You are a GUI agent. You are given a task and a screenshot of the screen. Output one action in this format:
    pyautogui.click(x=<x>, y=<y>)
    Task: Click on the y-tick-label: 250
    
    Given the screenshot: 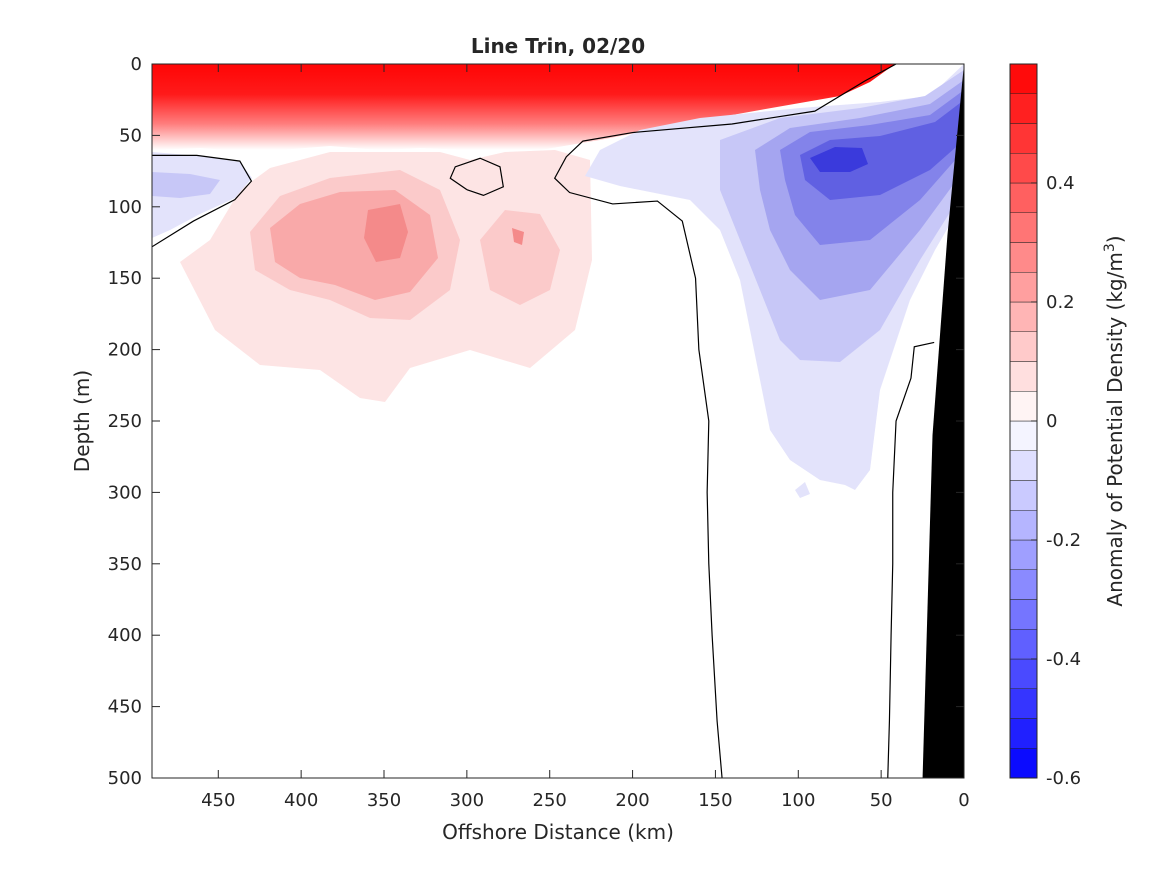 What is the action you would take?
    pyautogui.click(x=125, y=421)
    